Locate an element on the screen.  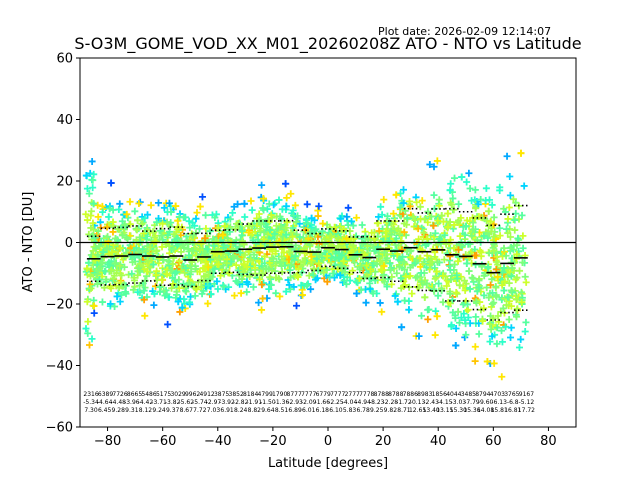
bin-stat-label: 2777 is located at coordinates (352, 394).